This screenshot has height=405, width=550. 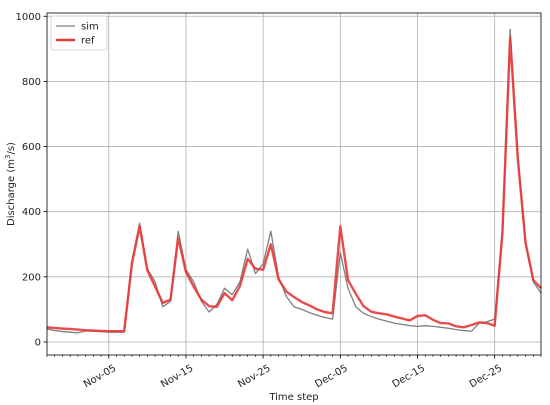 I want to click on legend: sim ref, so click(x=79, y=33).